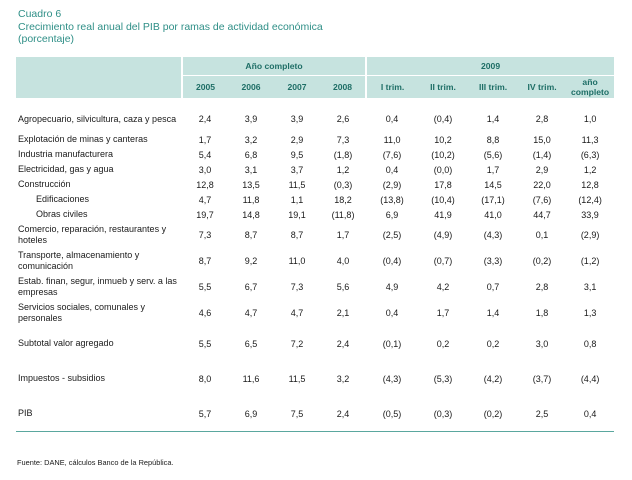 This screenshot has width=632, height=480. Describe the element at coordinates (443, 119) in the screenshot. I see `table-cell: (0,4)` at that location.